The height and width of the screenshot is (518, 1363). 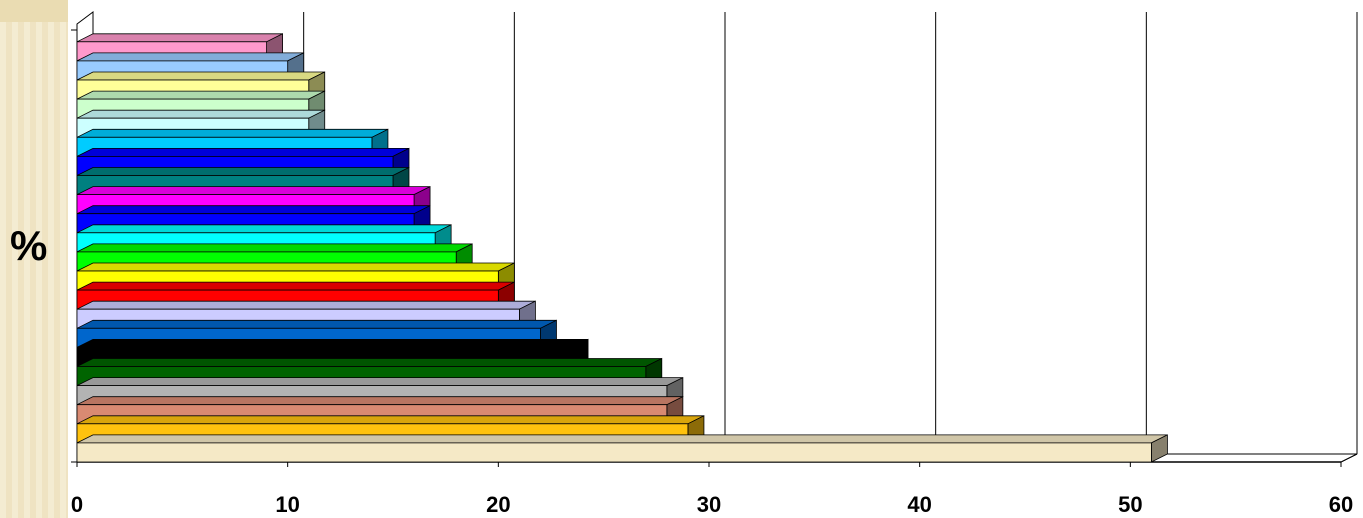 What do you see at coordinates (77, 504) in the screenshot?
I see `x-tick-label-0: 0` at bounding box center [77, 504].